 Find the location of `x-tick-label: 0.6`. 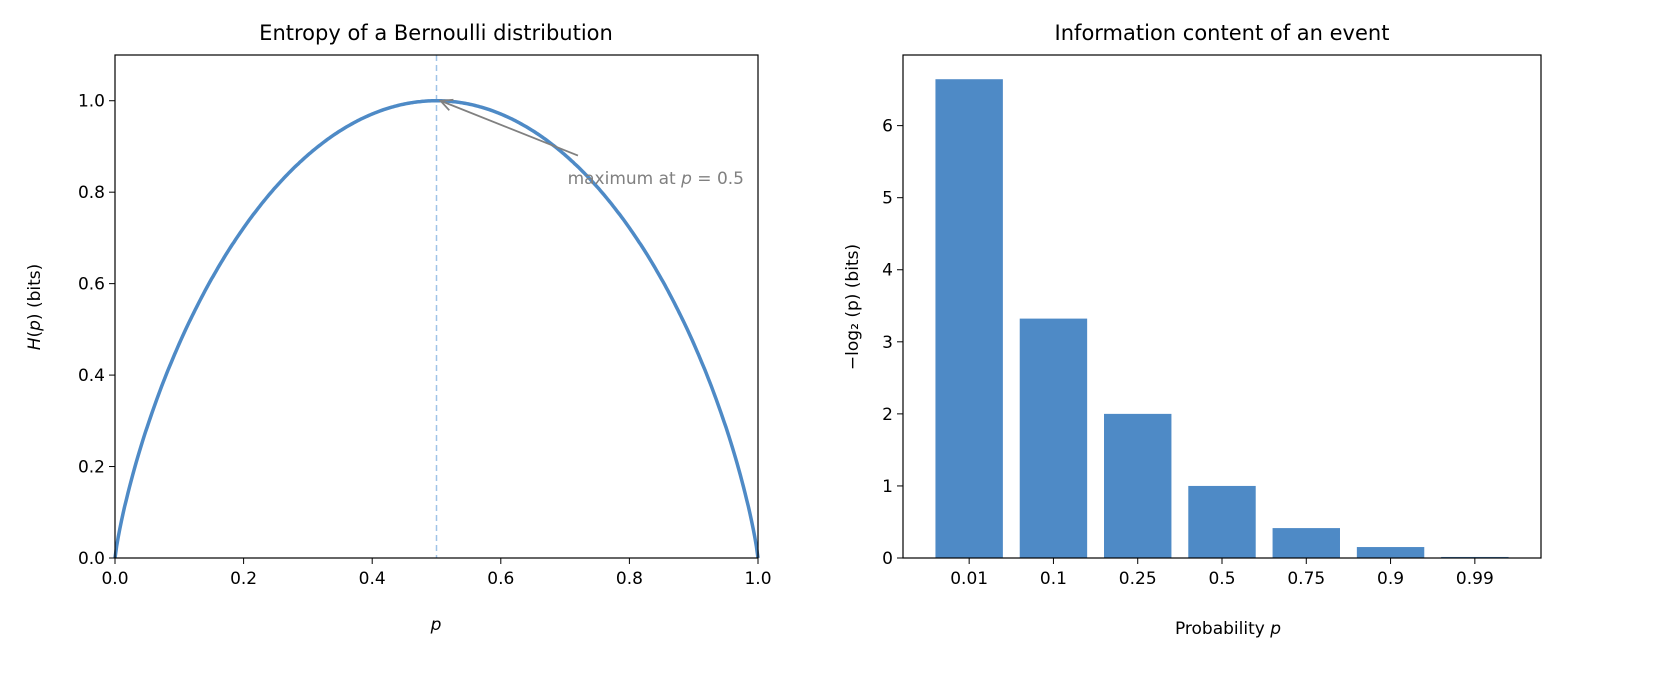

x-tick-label: 0.6 is located at coordinates (500, 579).